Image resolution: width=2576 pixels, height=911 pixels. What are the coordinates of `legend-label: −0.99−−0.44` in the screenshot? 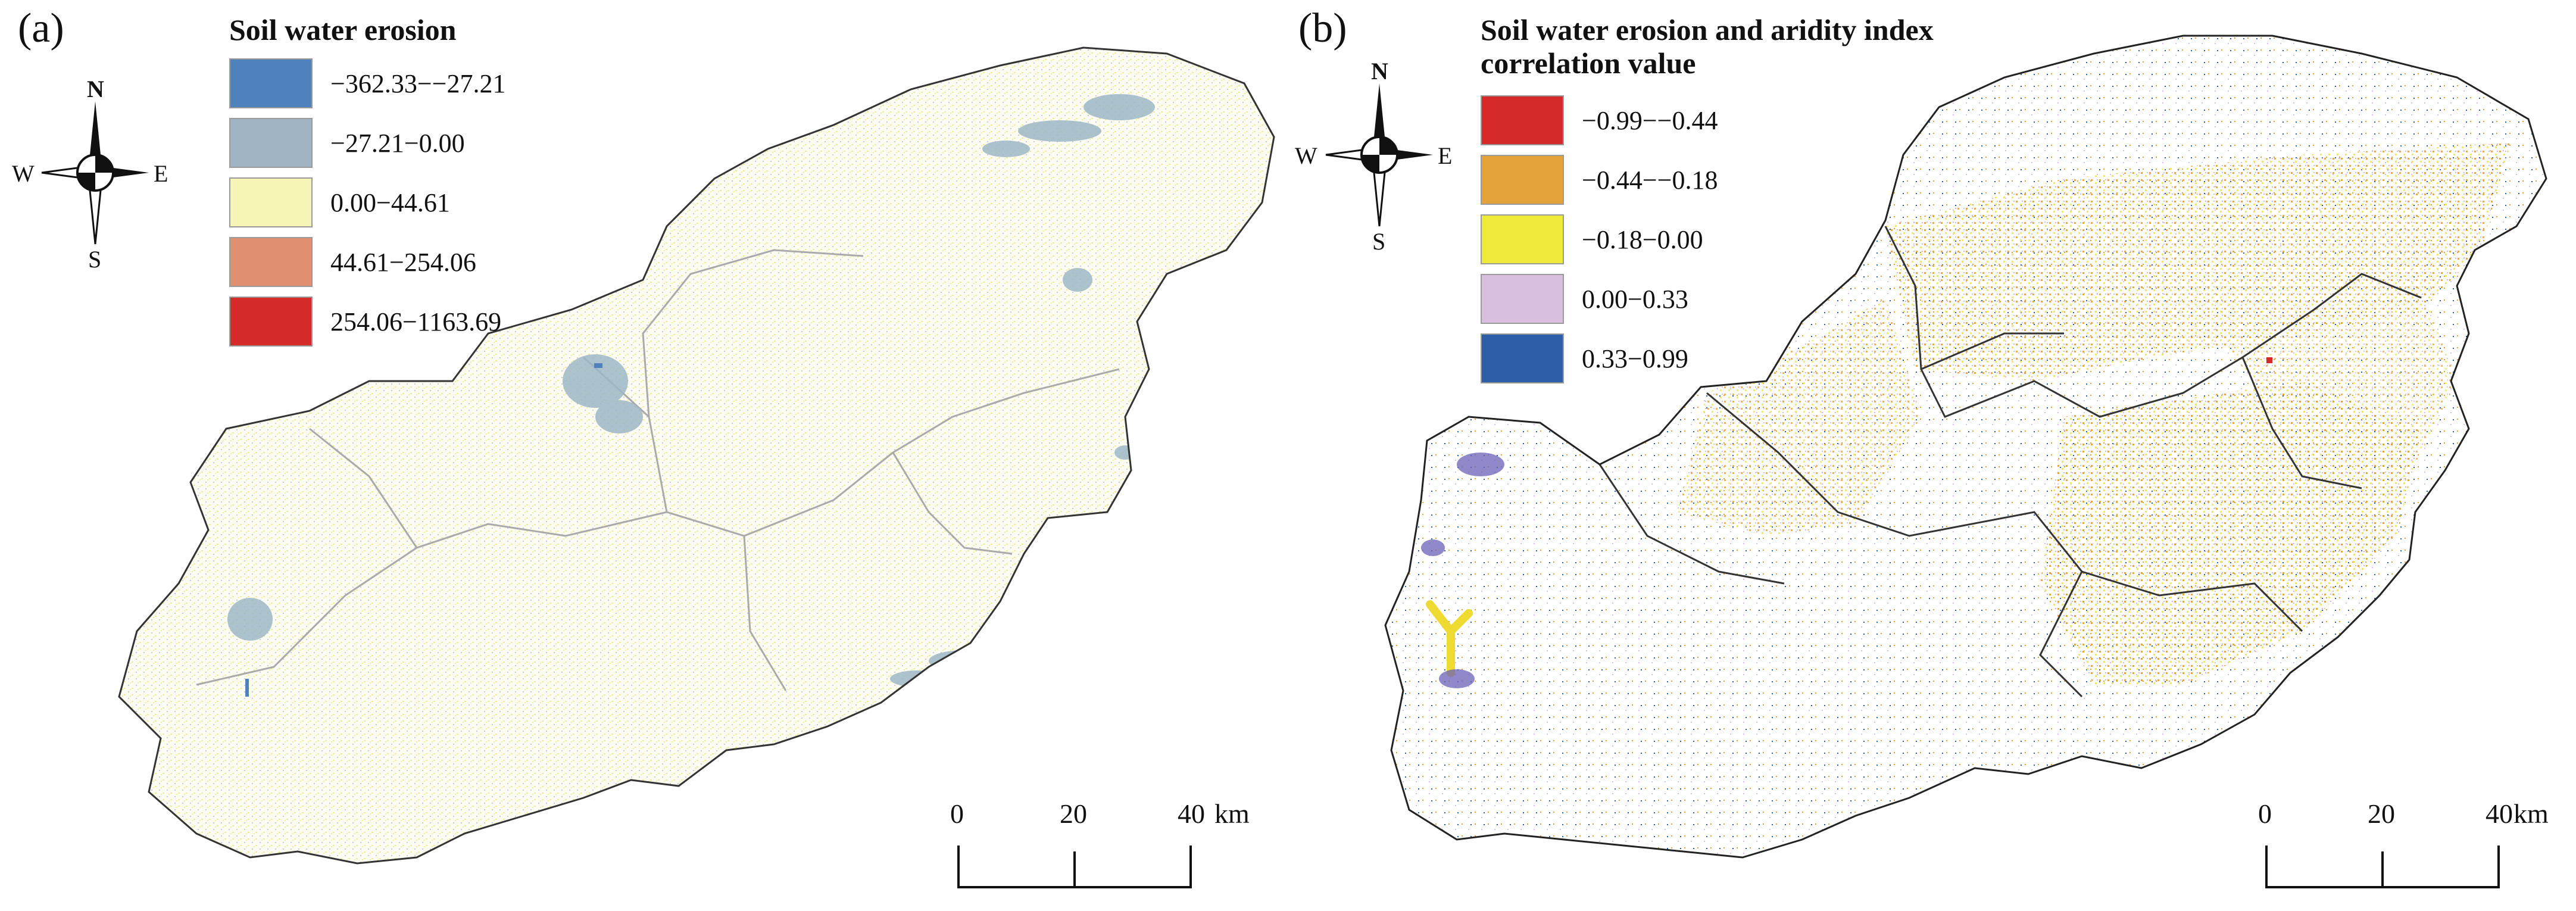 It's located at (1650, 120).